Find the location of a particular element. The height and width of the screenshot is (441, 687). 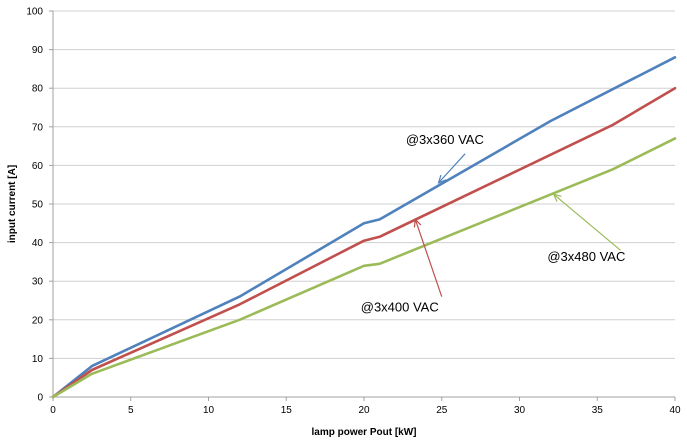

y-axis-title: input current [A] is located at coordinates (12, 204).